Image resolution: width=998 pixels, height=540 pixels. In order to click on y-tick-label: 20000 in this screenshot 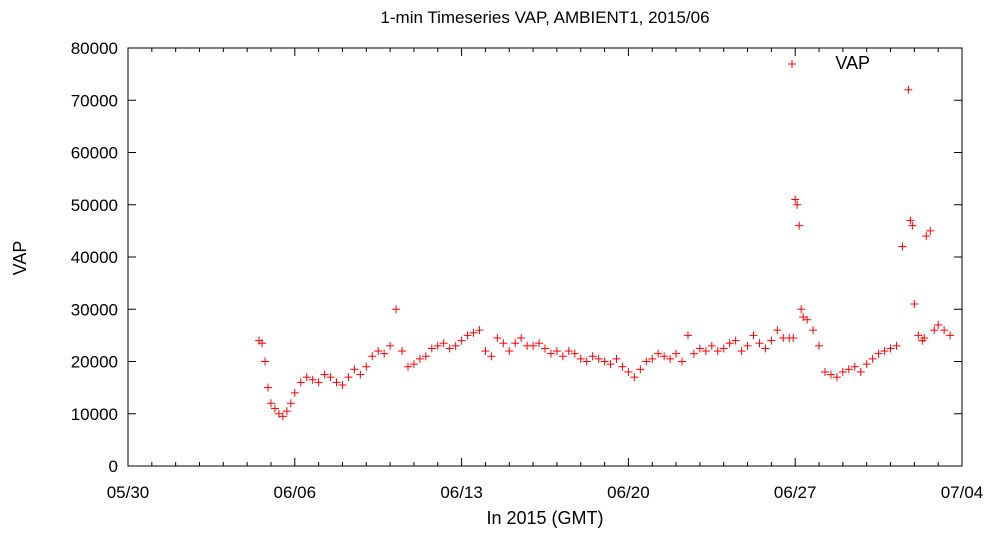, I will do `click(94, 362)`.